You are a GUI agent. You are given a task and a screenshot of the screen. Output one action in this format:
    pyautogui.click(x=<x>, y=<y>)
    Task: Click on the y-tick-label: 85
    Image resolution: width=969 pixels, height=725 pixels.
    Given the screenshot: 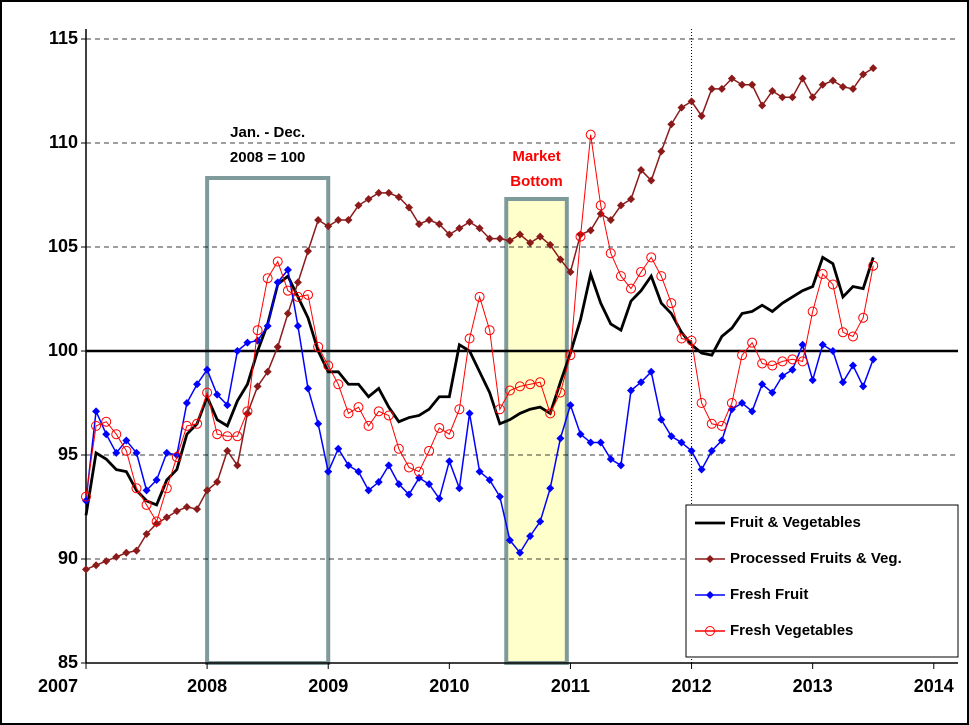 What is the action you would take?
    pyautogui.click(x=68, y=662)
    